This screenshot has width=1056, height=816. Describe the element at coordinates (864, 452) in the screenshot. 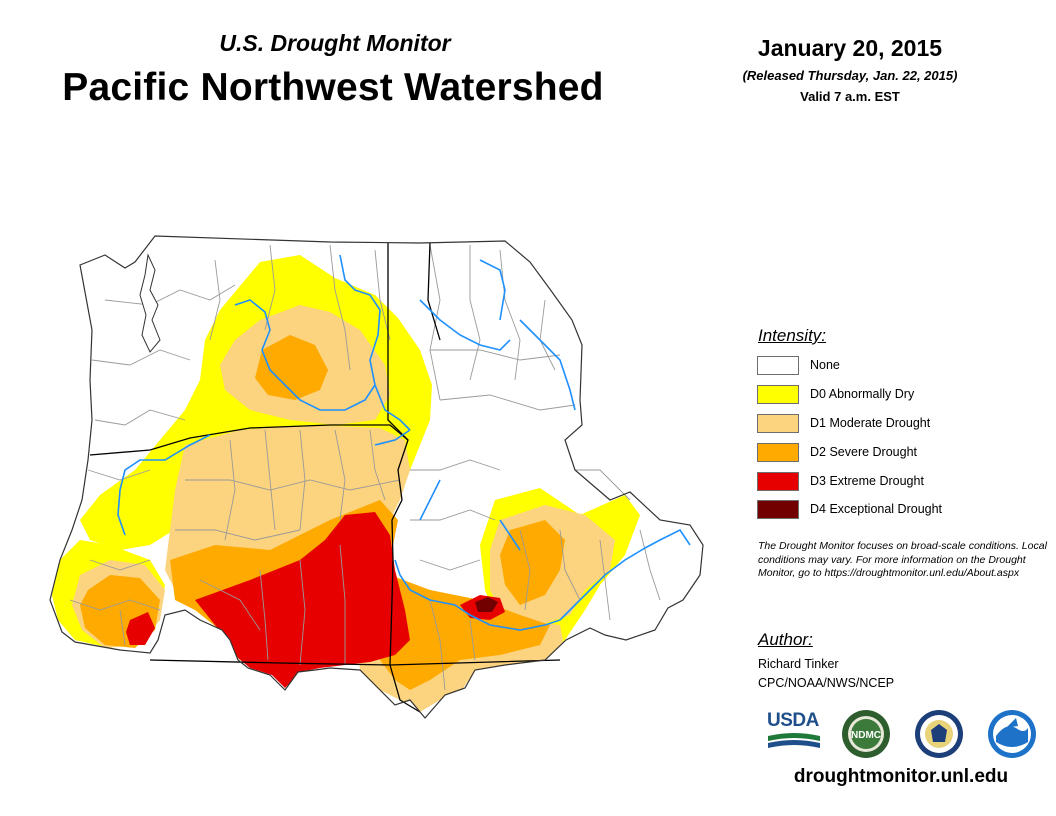

I see `legend-label: D2 Severe Drought` at that location.